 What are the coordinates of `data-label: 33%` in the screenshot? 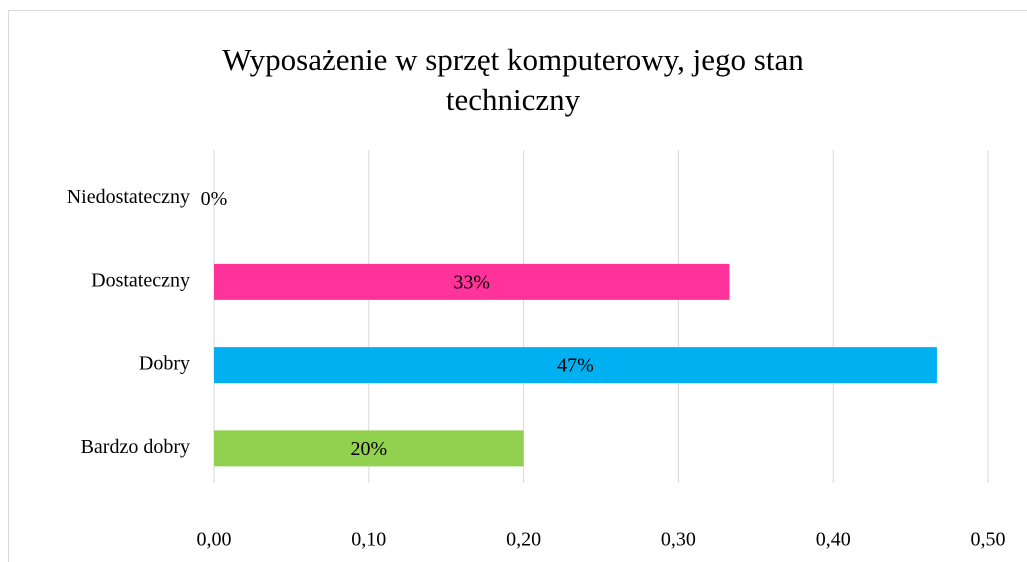 It's located at (471, 282).